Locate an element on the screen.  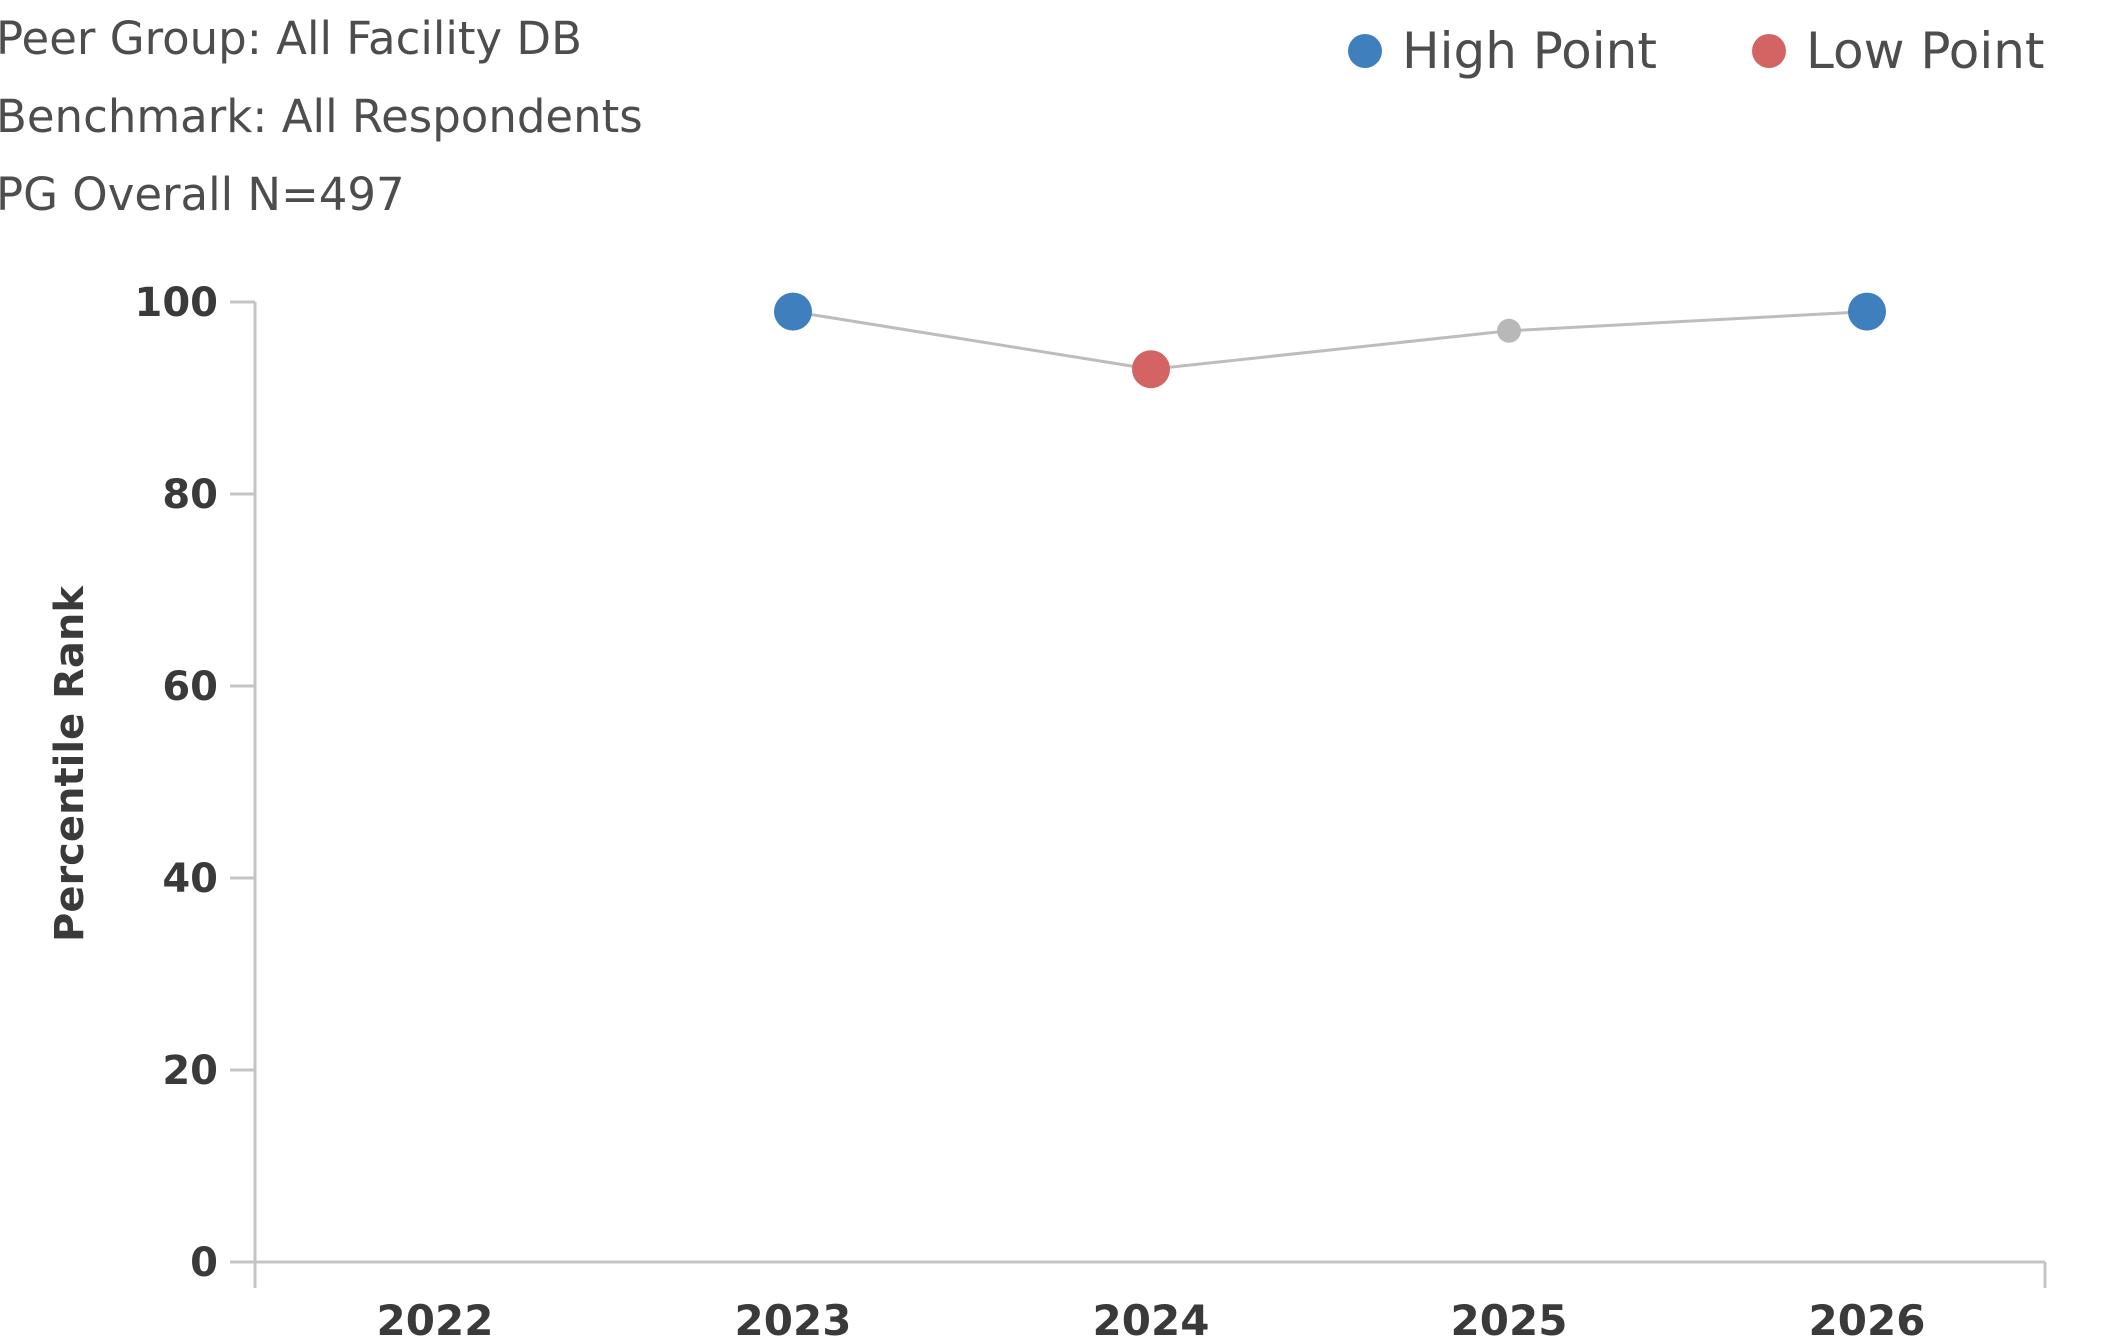
y-tick-label-60: 60 is located at coordinates (190, 687).